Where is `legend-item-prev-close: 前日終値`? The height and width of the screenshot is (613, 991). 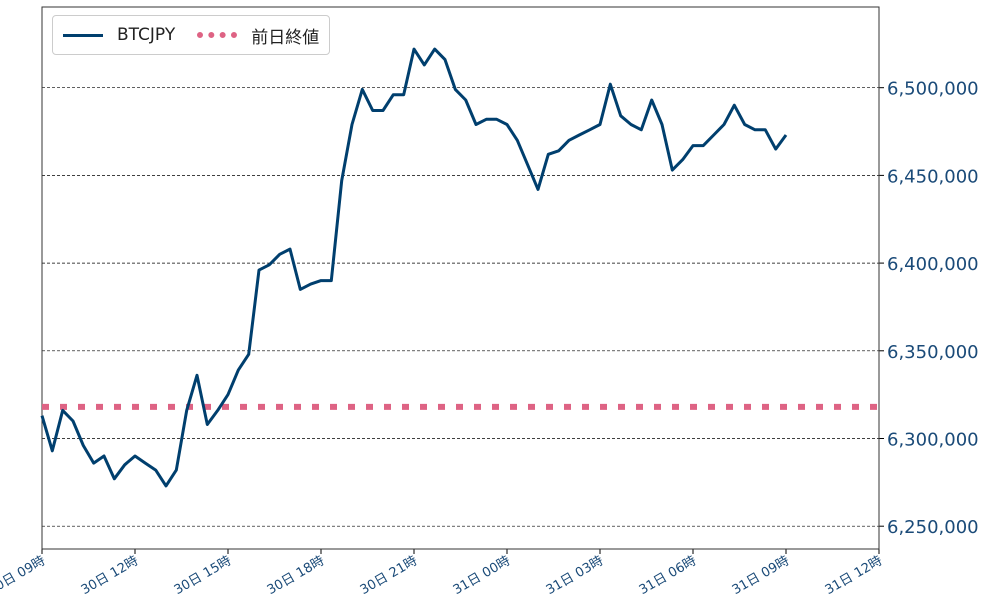
legend-item-prev-close: 前日終値 is located at coordinates (258, 35).